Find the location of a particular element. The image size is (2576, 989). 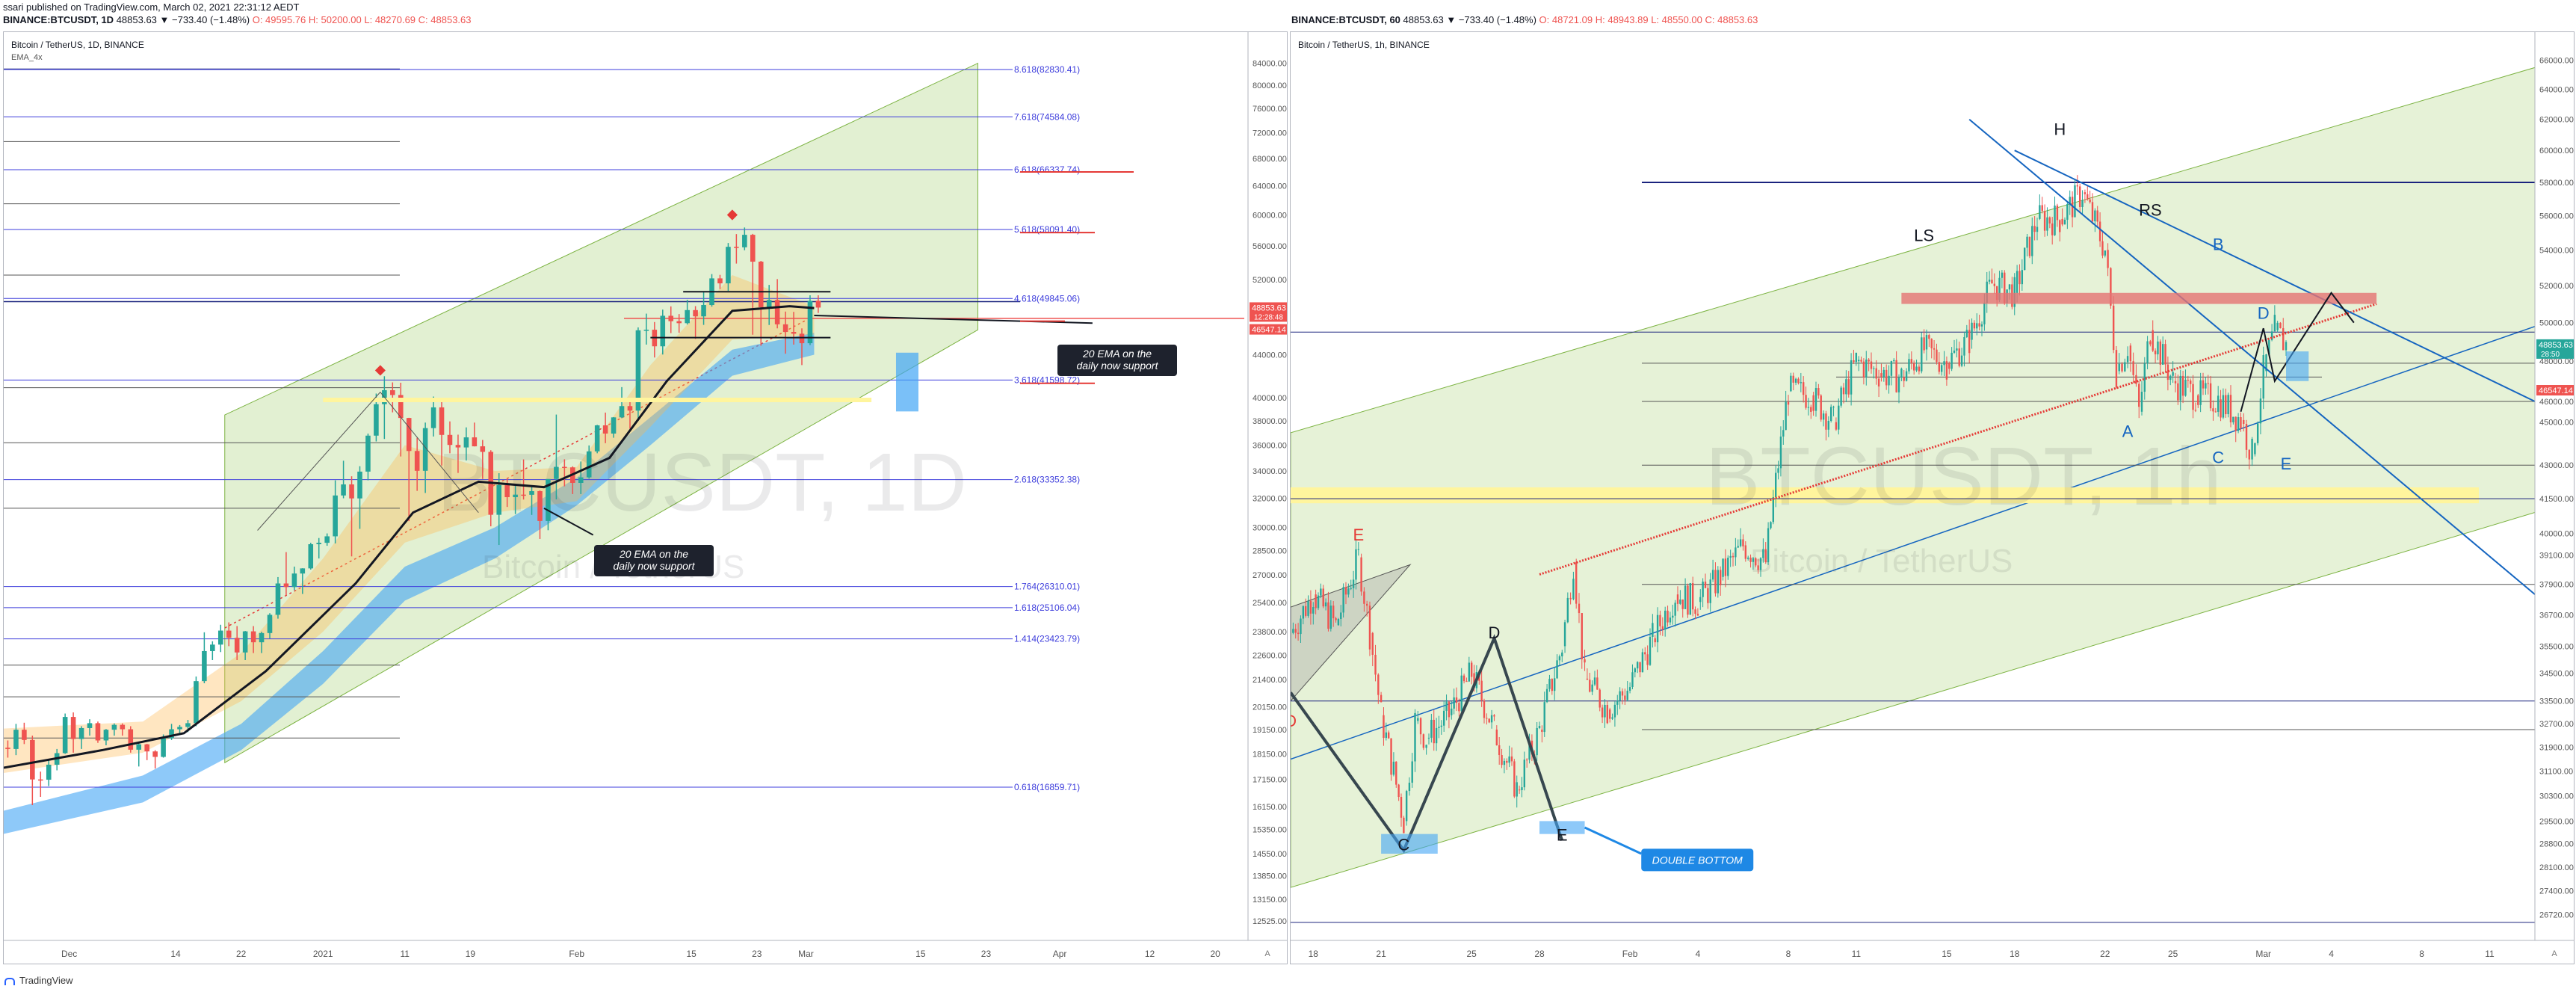

price-tick-label: 56000.00 is located at coordinates (1270, 246).